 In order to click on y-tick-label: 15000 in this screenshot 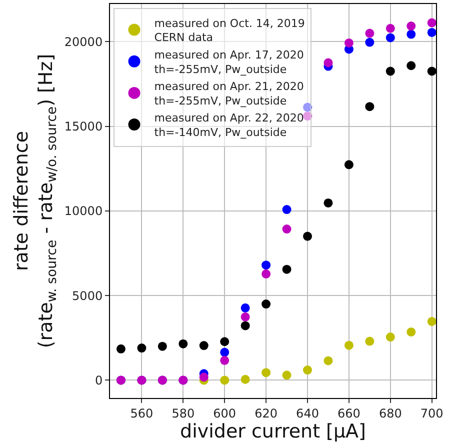, I will do `click(83, 126)`.